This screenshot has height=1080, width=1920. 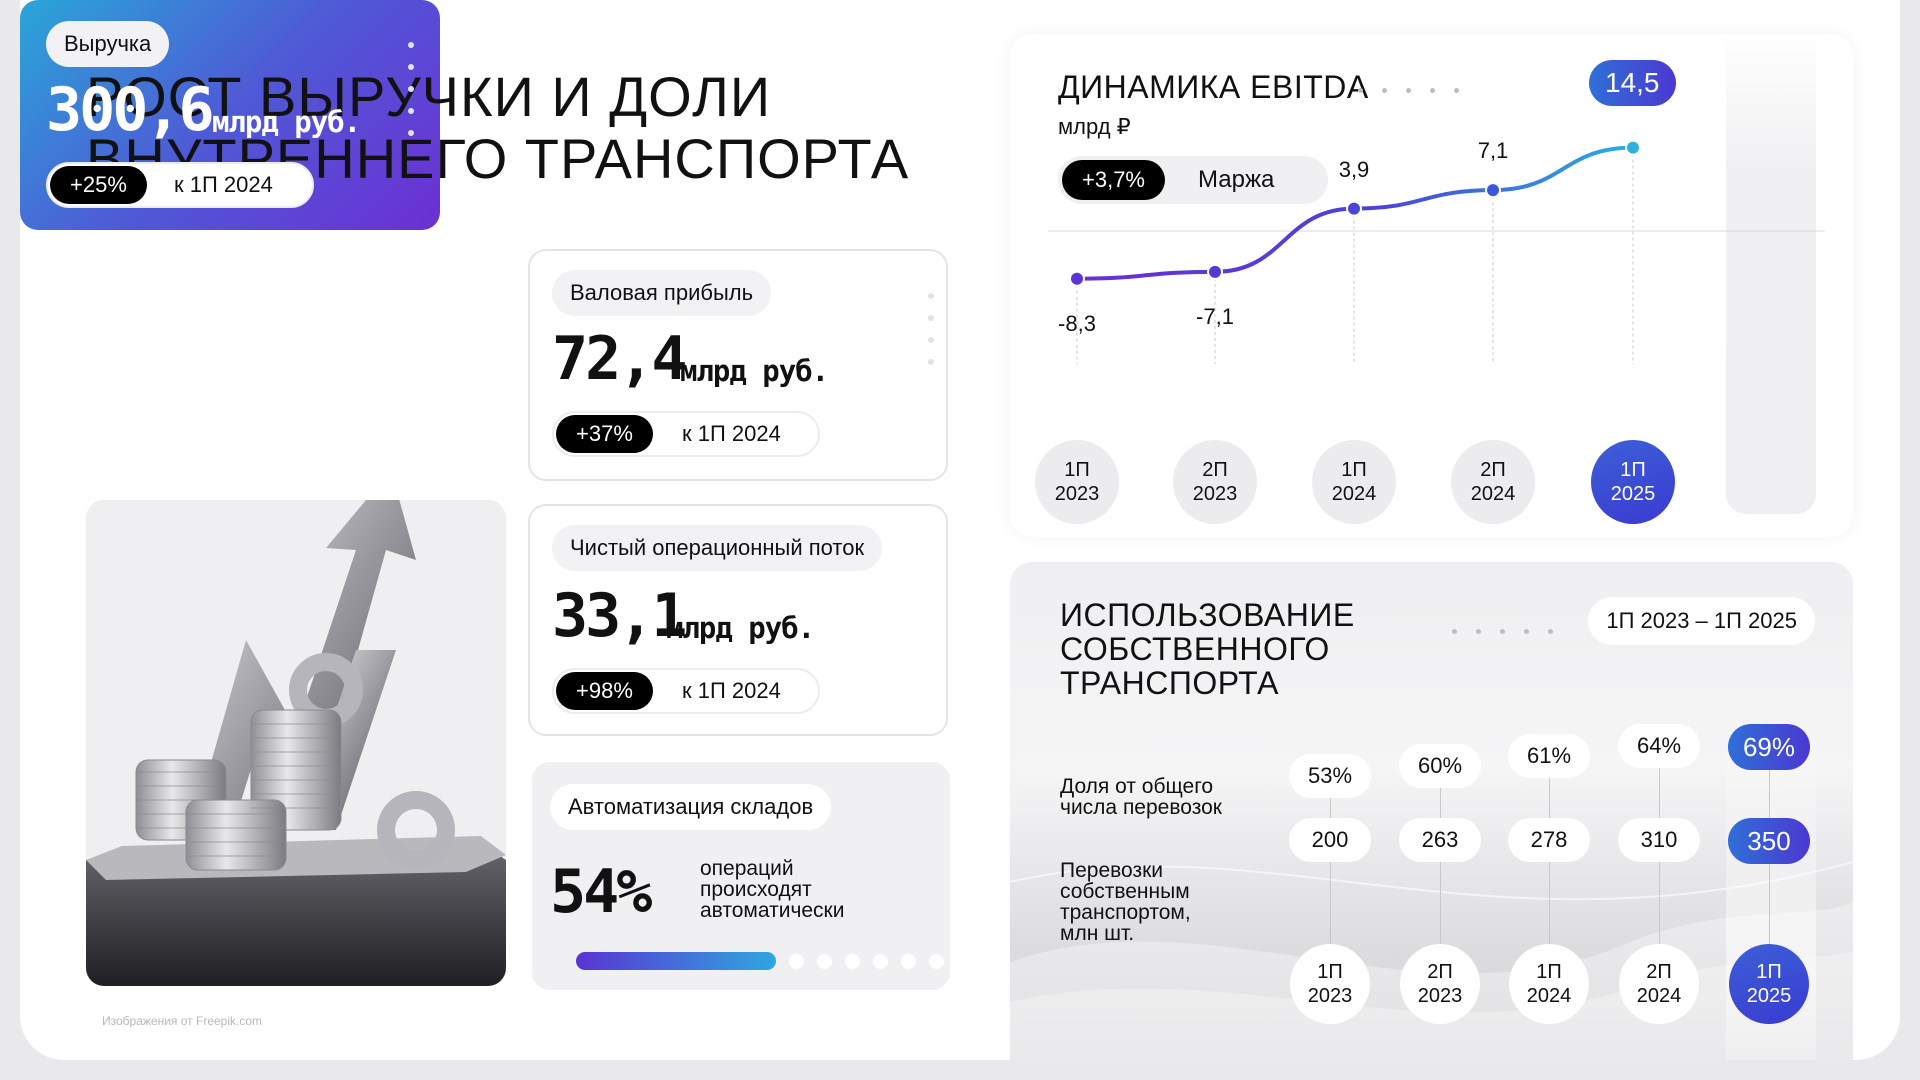 What do you see at coordinates (429, 96) in the screenshot?
I see `page-title-line-1: РОСТ ВЫРУЧКИ И ДОЛИ` at bounding box center [429, 96].